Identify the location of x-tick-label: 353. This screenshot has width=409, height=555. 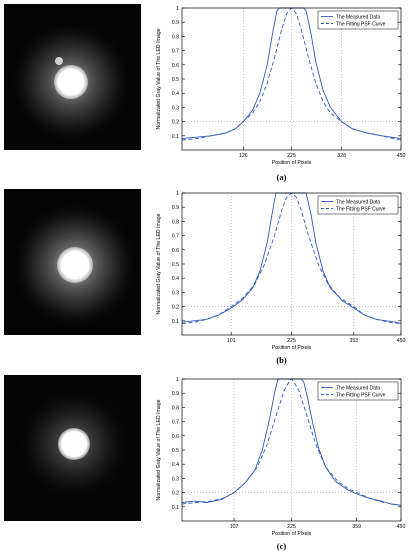
(353, 341).